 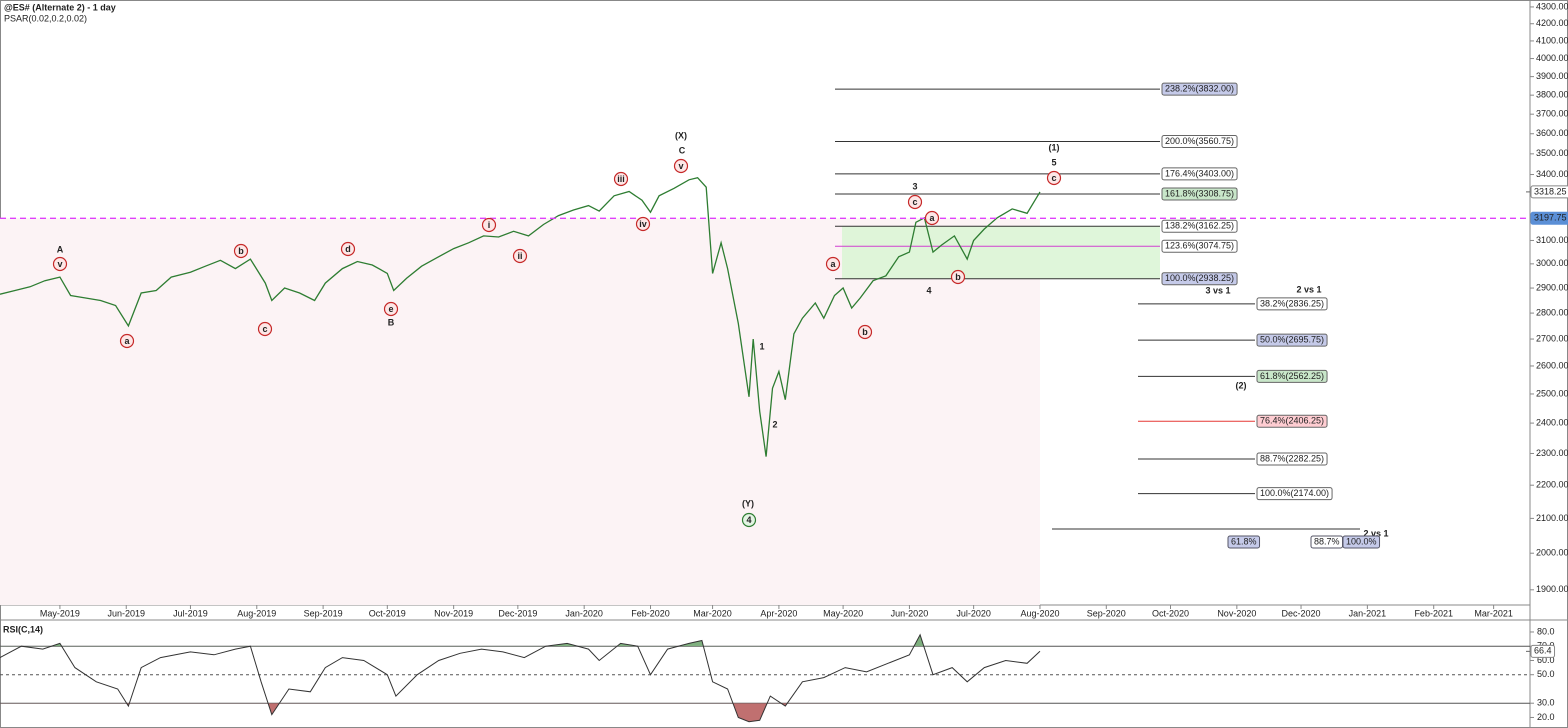 I want to click on fib-level-label: 123.6%(3074.75), so click(x=1199, y=246).